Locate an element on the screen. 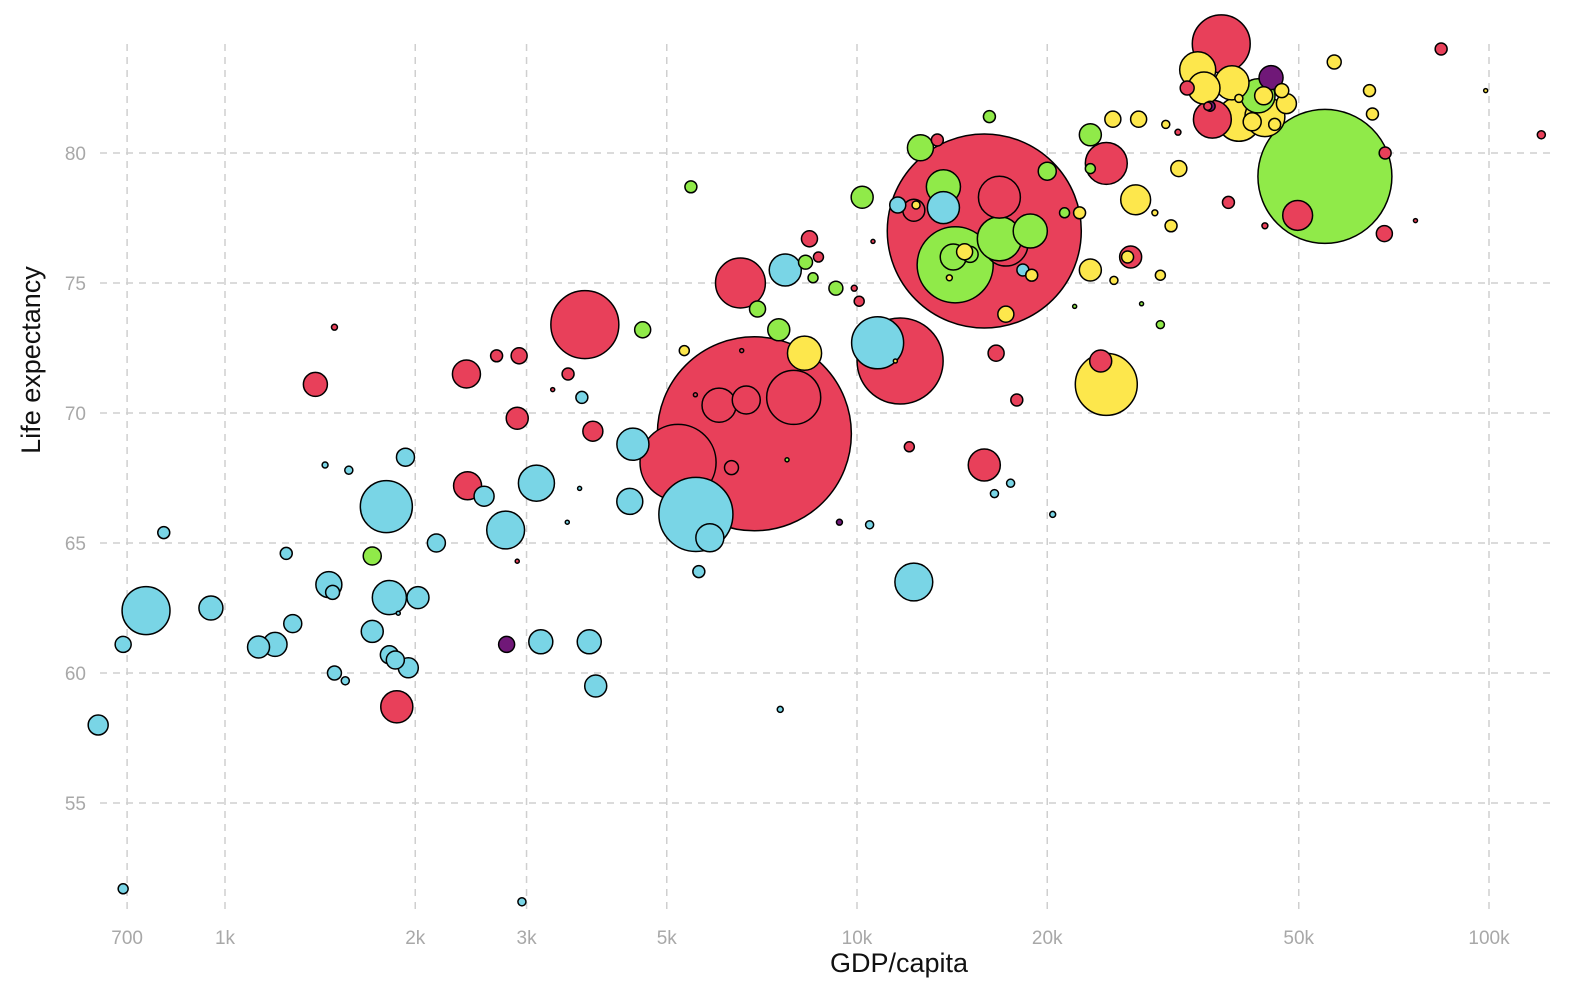 This screenshot has width=1586, height=1006. x-axis-label: GDP/capita is located at coordinates (899, 963).